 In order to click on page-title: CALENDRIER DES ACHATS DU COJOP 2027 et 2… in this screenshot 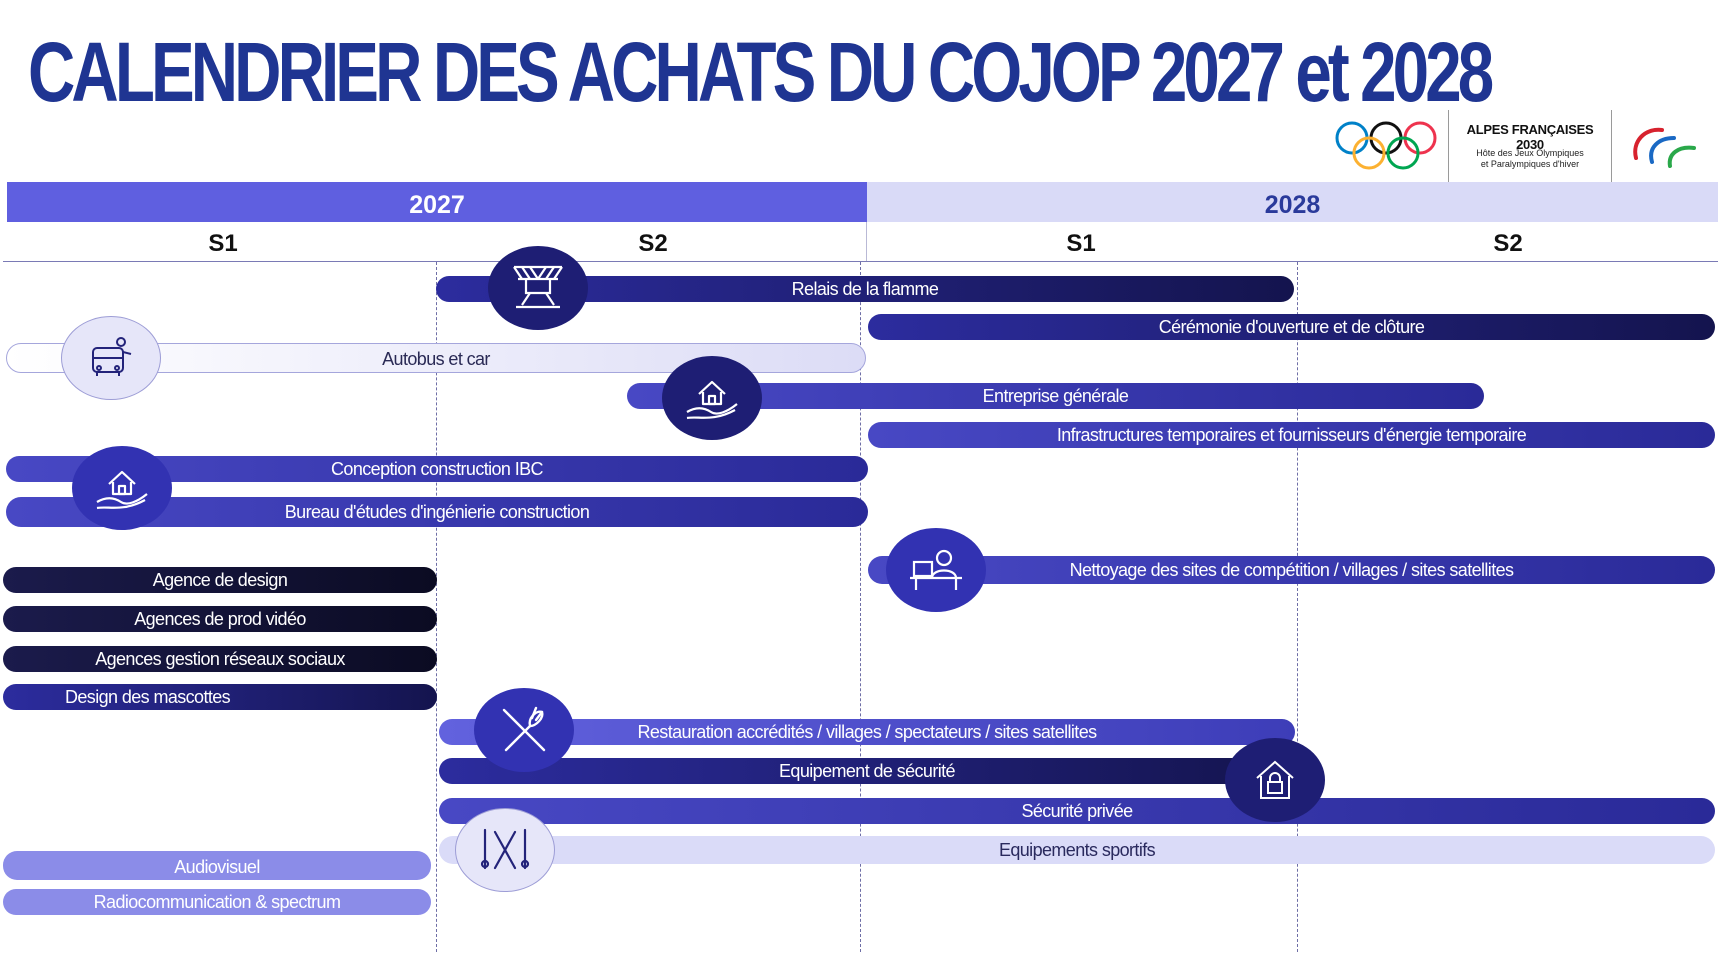, I will do `click(761, 72)`.